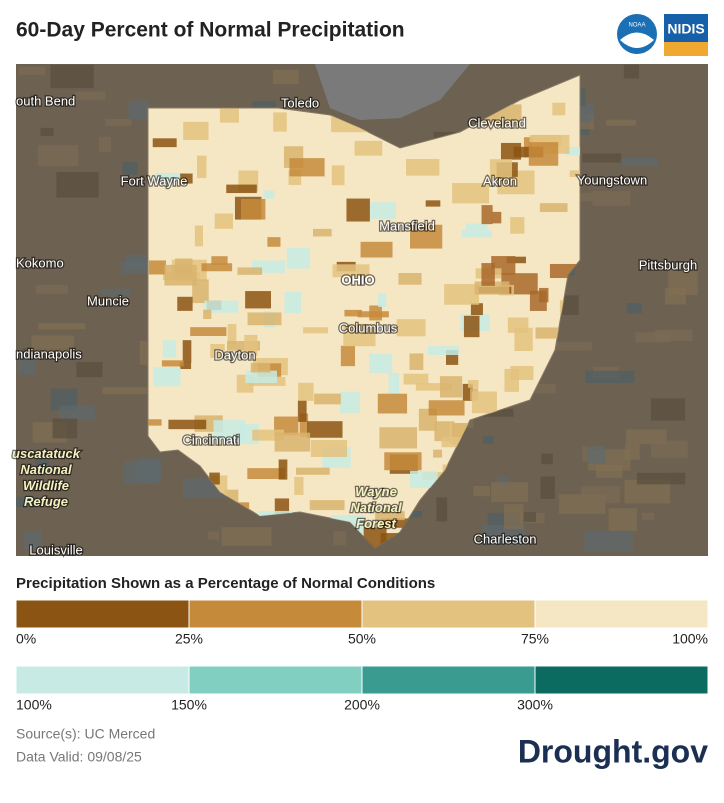 The image size is (724, 803). Describe the element at coordinates (45, 100) in the screenshot. I see `place-label: outh Bend` at that location.